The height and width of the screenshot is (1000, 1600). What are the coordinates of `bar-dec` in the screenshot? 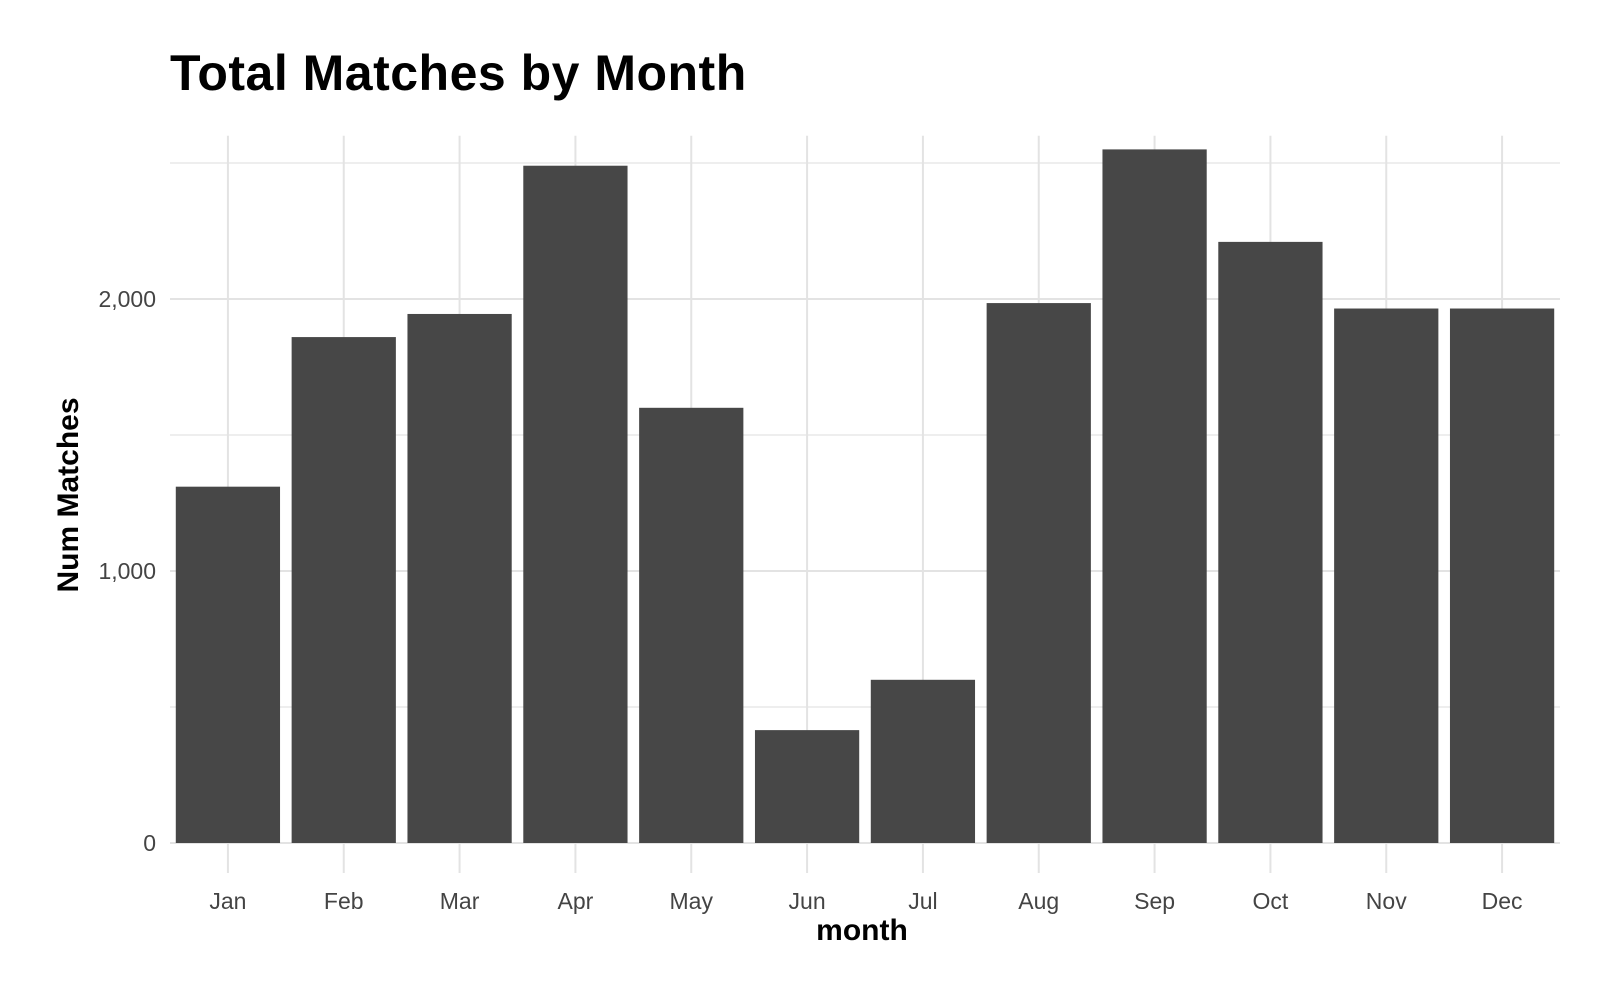 It's located at (1502, 575).